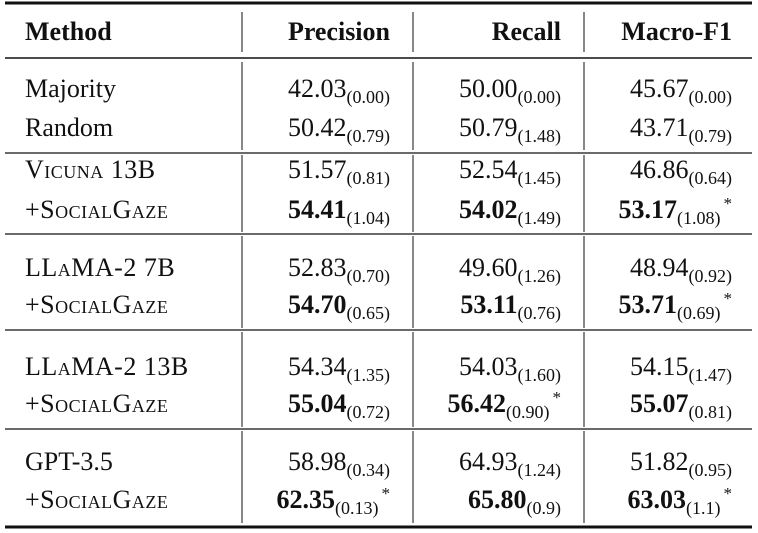 The image size is (758, 533). I want to click on score-cell: 54.03(1.60), so click(510, 369).